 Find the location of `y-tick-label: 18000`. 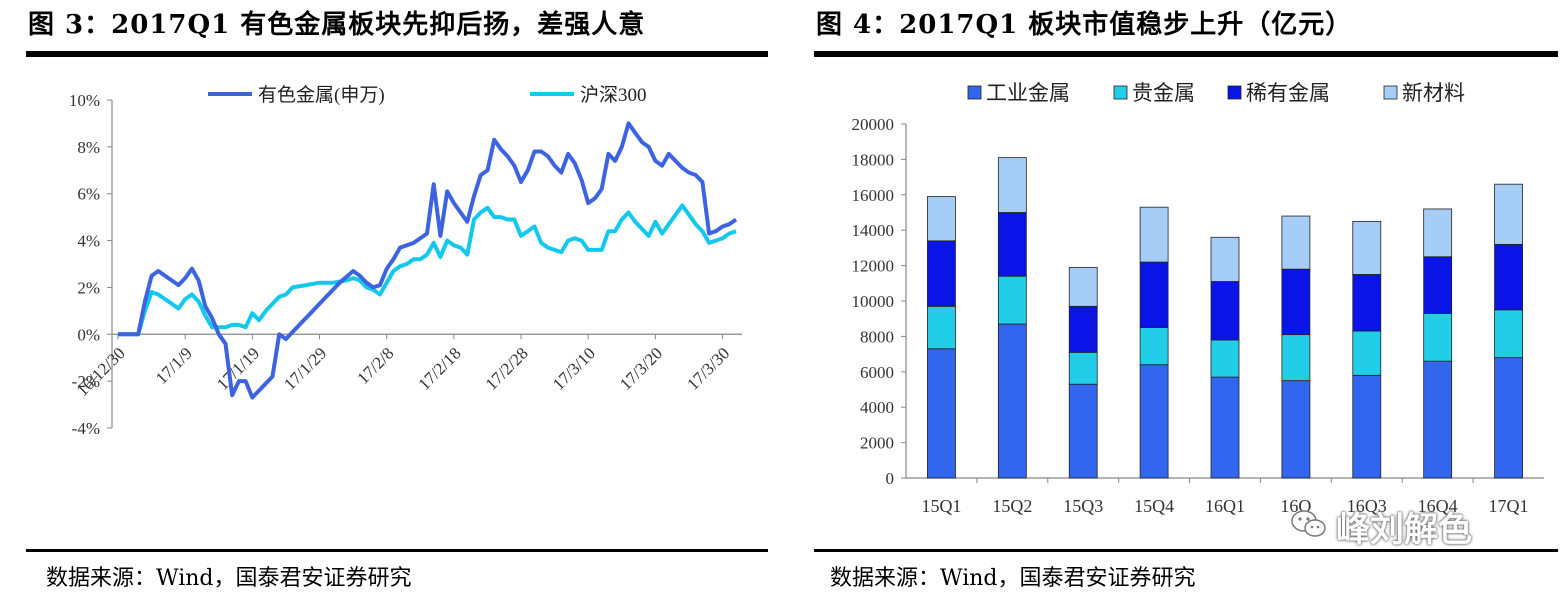

y-tick-label: 18000 is located at coordinates (873, 159).